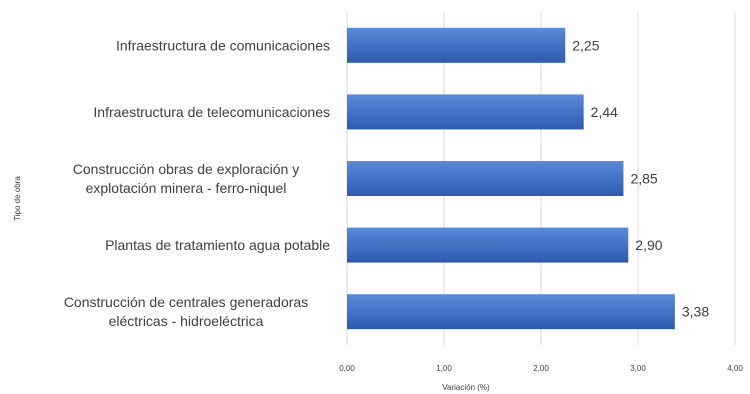  I want to click on category-label: Infraestructura de comunicaciones, so click(223, 45).